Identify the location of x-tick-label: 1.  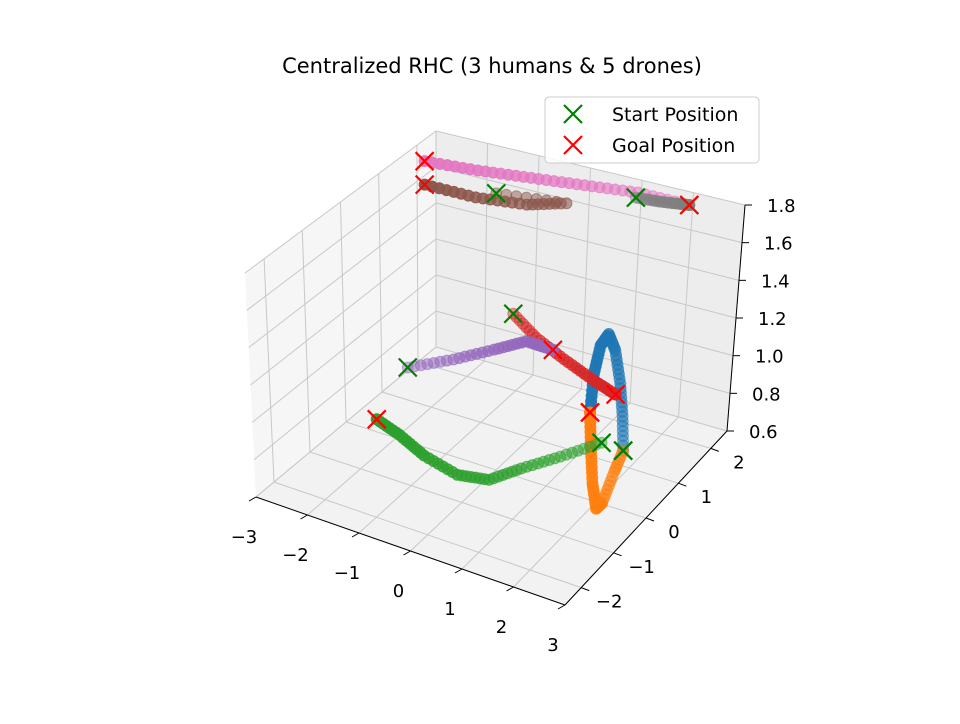
(449, 609).